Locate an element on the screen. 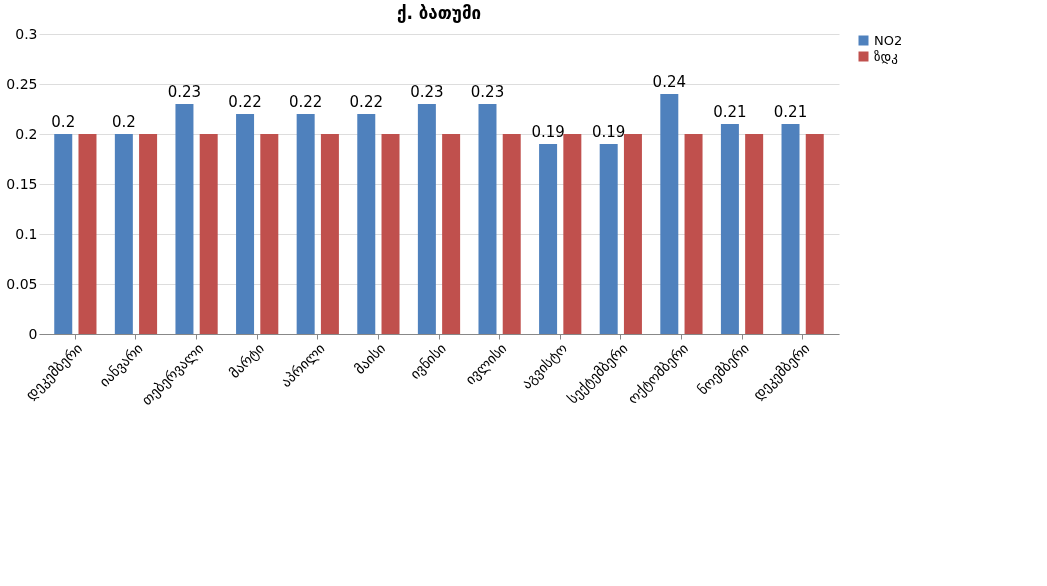 The height and width of the screenshot is (586, 1047). legend-label: ზდკ is located at coordinates (886, 56).